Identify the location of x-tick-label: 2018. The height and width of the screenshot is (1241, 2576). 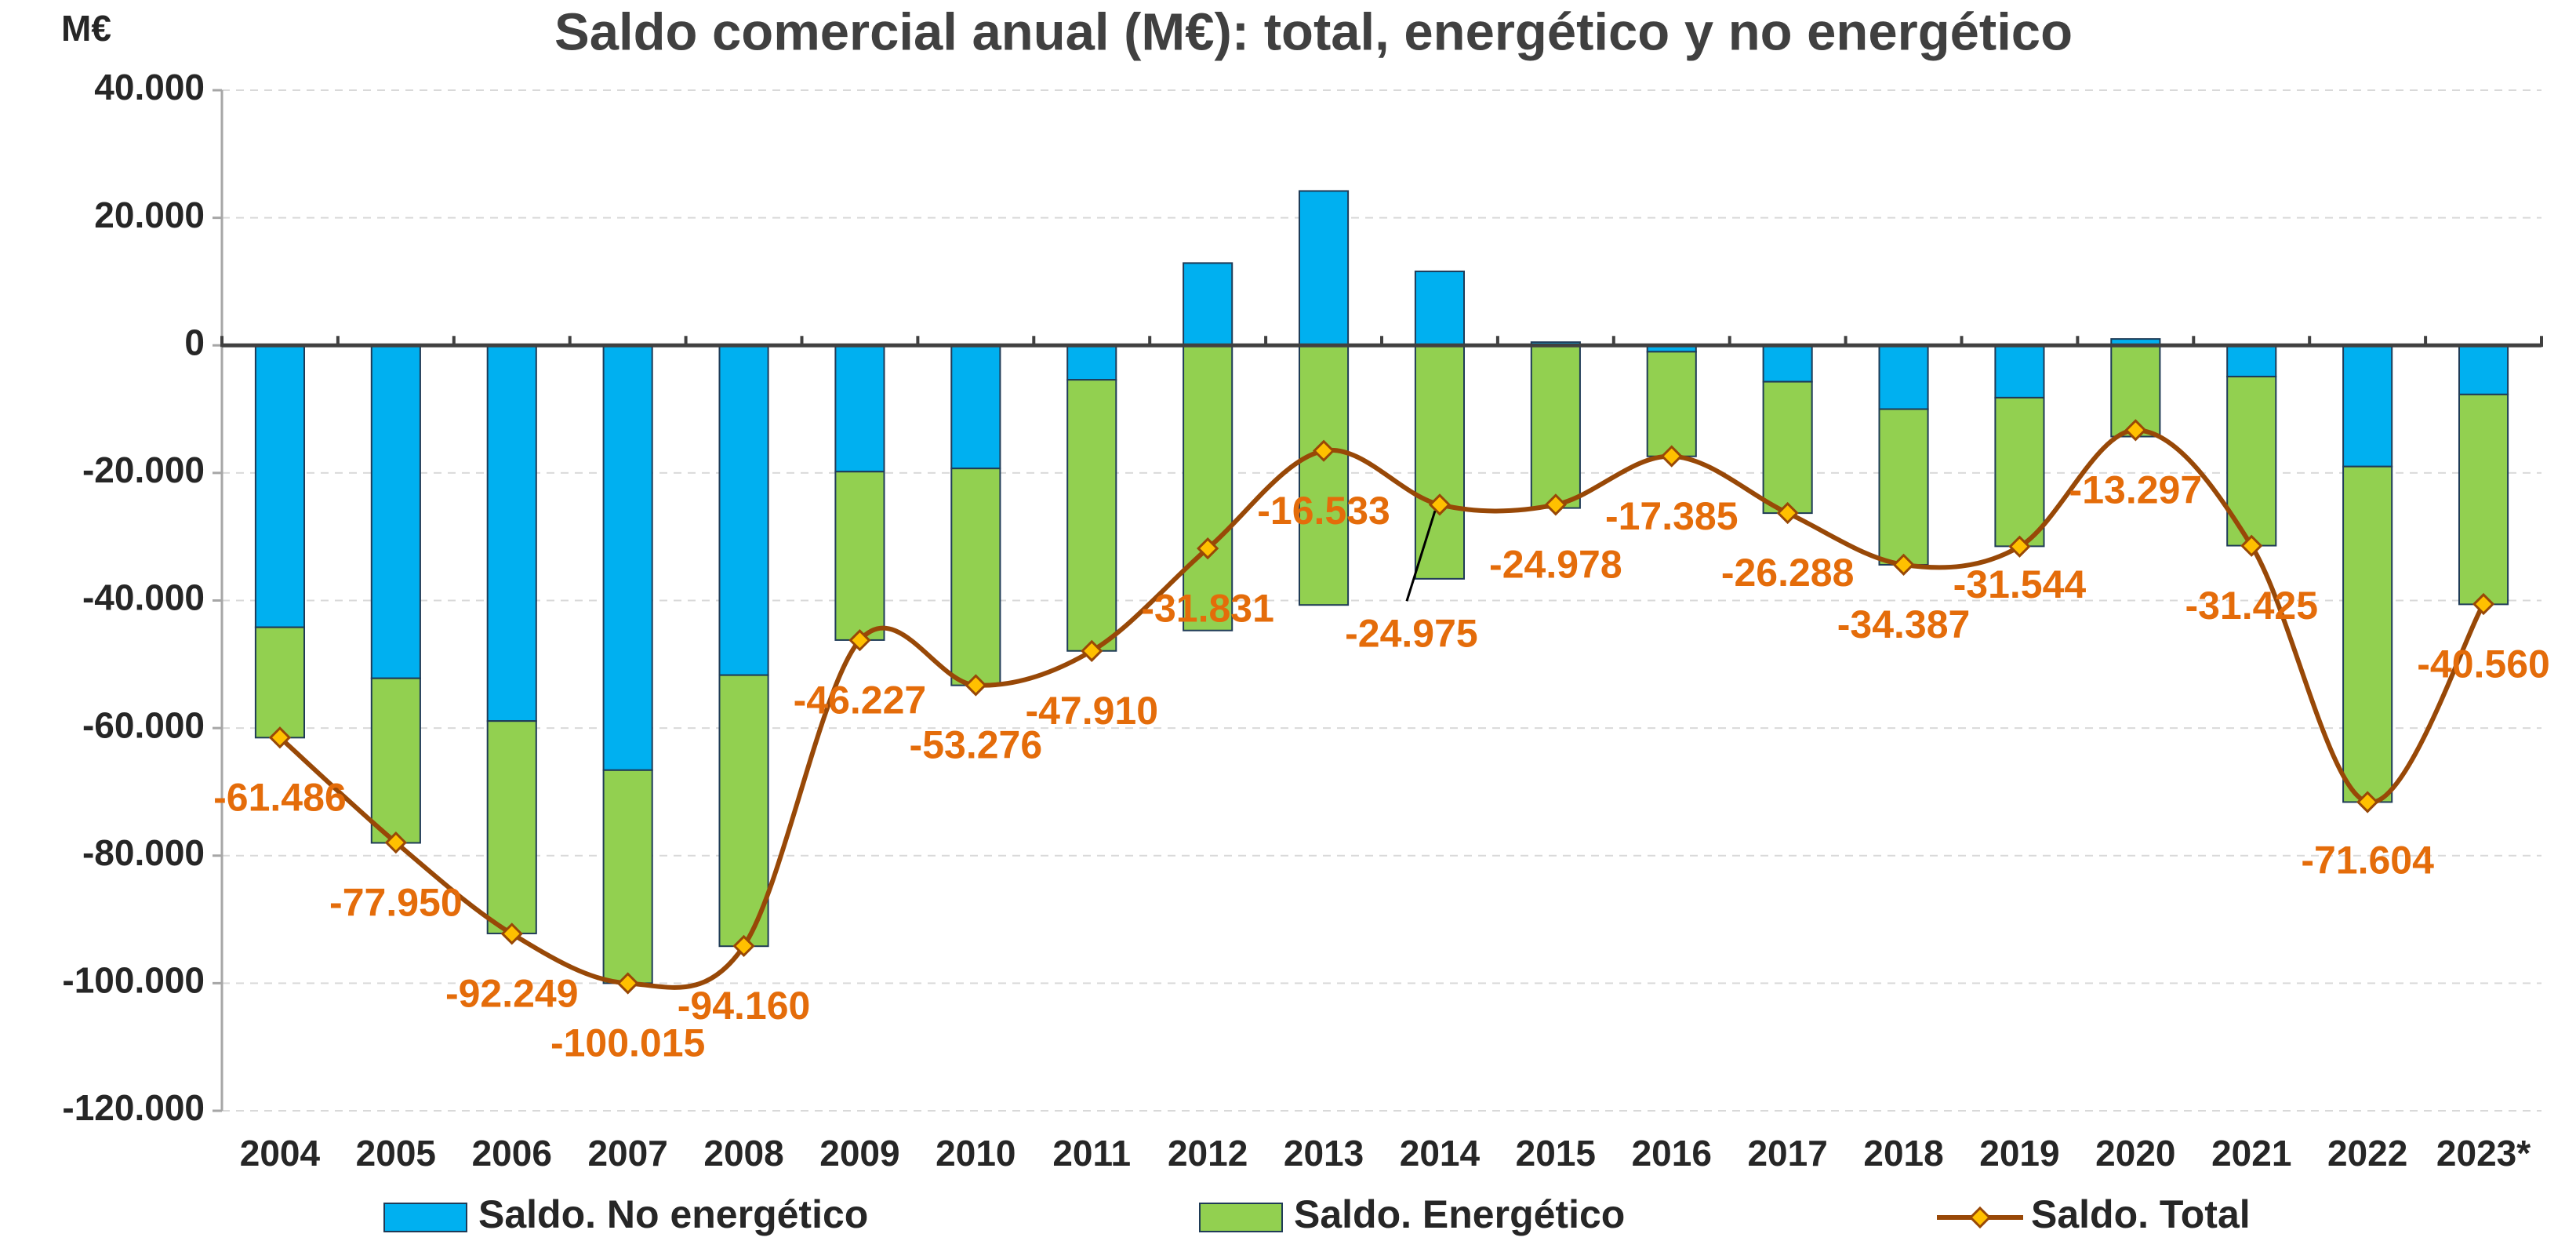
(1903, 1153).